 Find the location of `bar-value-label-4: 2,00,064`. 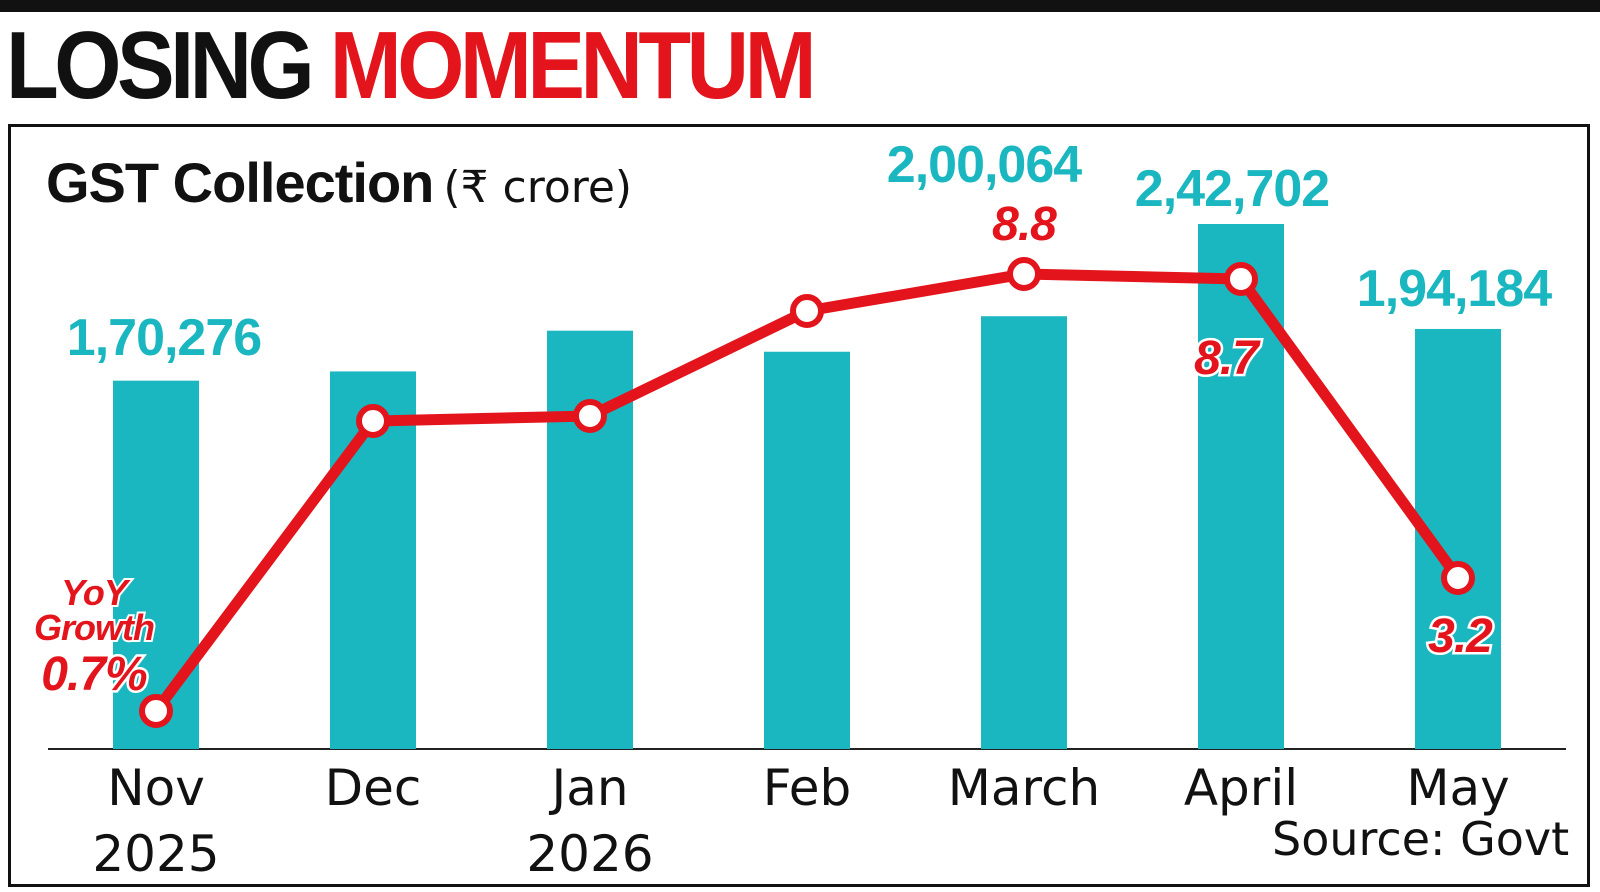

bar-value-label-4: 2,00,064 is located at coordinates (984, 165).